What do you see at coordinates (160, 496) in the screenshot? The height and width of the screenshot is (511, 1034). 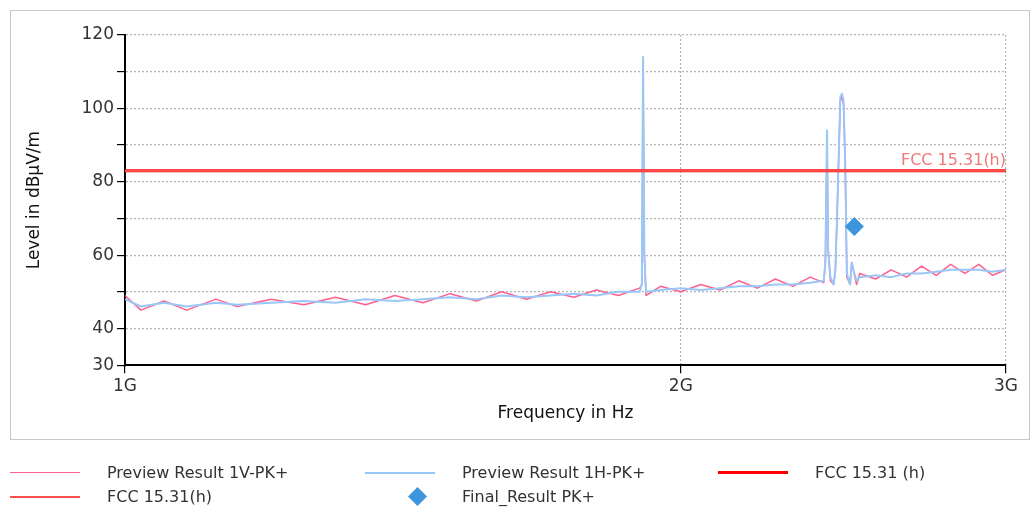 I see `legend-label: FCC 15.31(h)` at bounding box center [160, 496].